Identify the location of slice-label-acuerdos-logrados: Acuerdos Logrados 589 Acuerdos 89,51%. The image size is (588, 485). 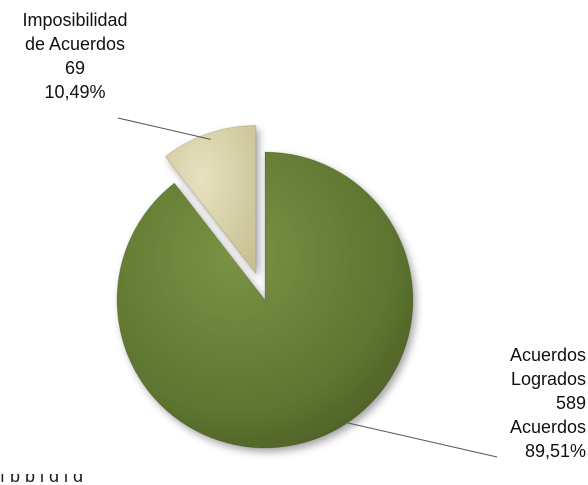
(533, 403).